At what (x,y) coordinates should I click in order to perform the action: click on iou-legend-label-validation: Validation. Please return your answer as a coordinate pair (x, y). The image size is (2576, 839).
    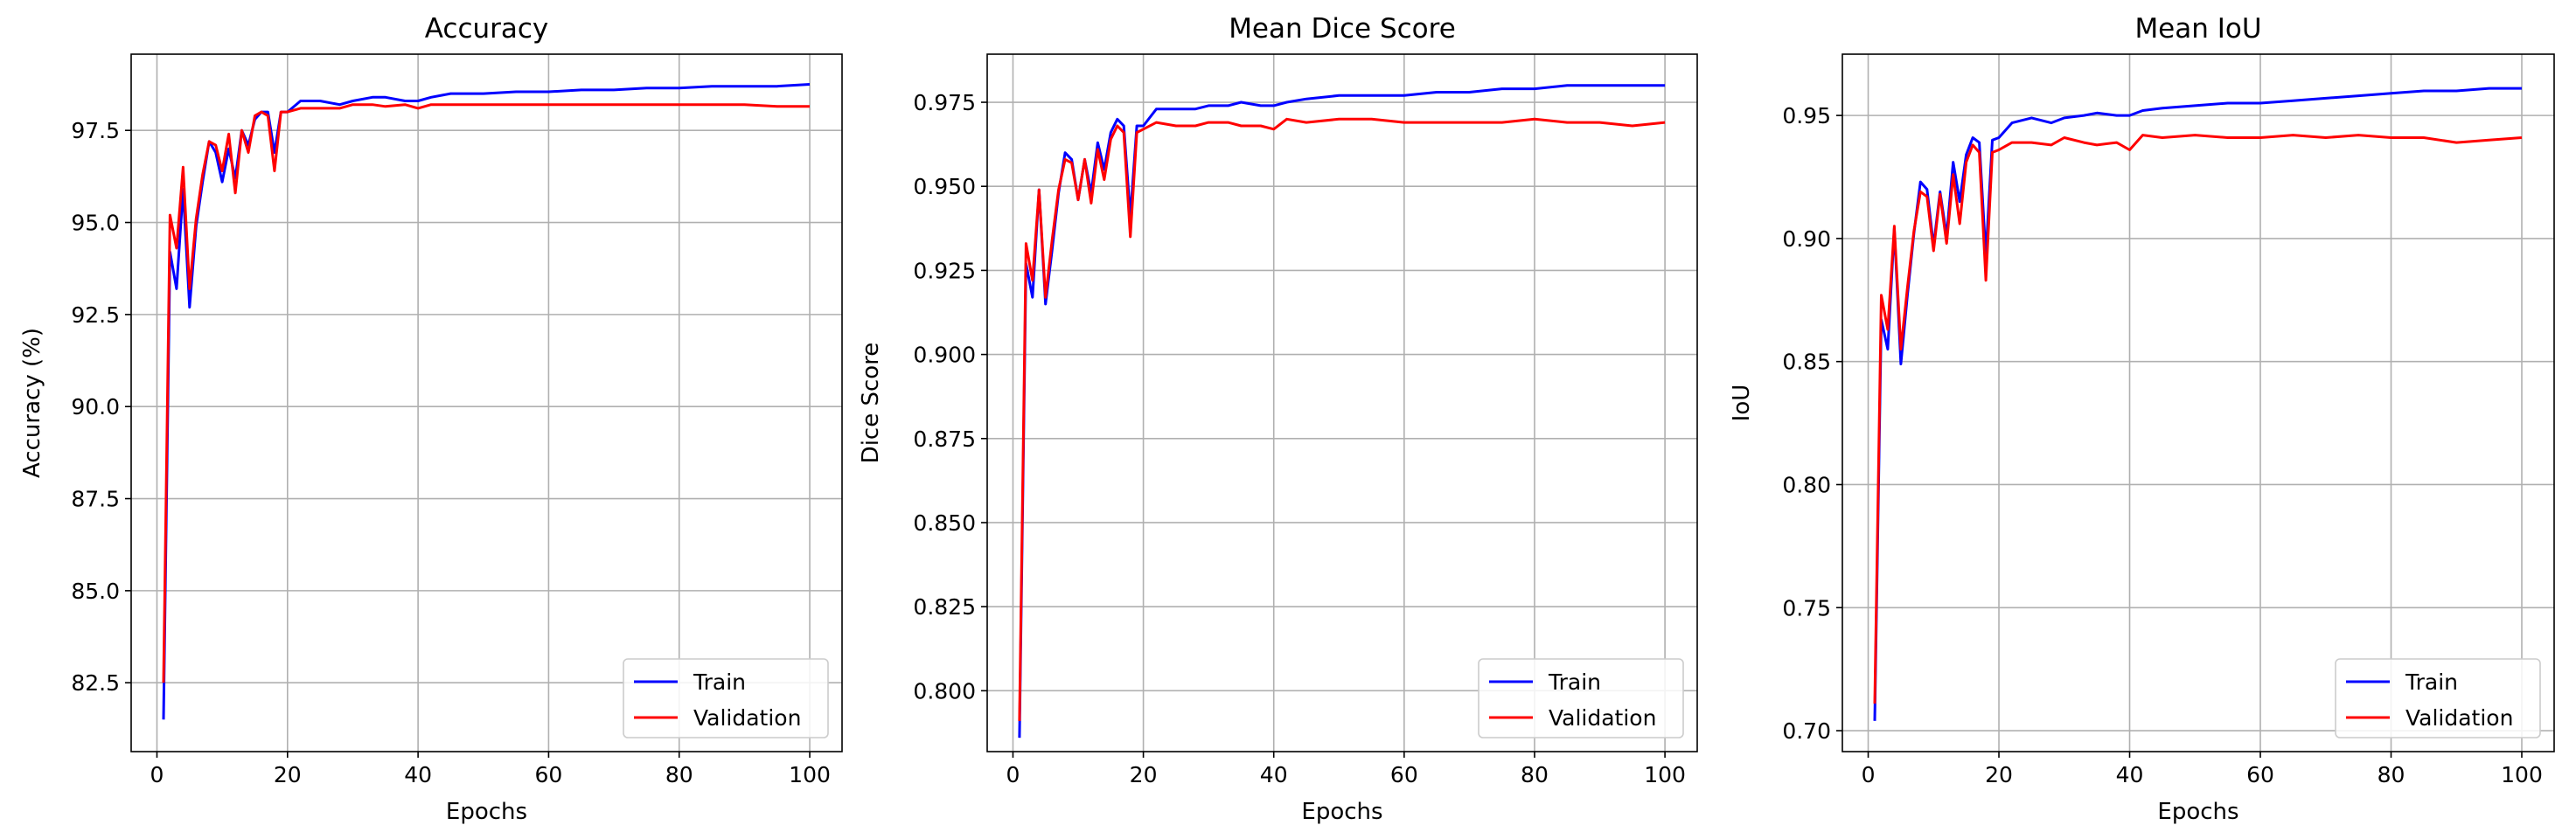
    Looking at the image, I should click on (2459, 718).